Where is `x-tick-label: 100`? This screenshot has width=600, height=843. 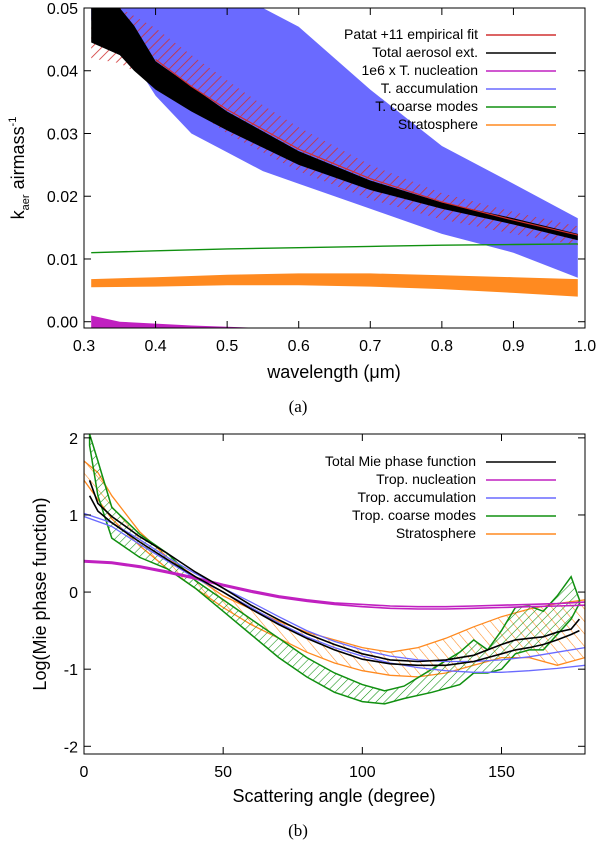
x-tick-label: 100 is located at coordinates (362, 772).